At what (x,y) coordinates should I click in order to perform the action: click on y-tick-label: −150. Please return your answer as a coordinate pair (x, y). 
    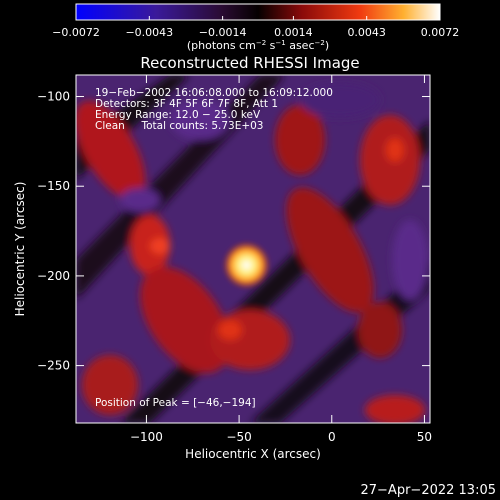
    Looking at the image, I should click on (53, 186).